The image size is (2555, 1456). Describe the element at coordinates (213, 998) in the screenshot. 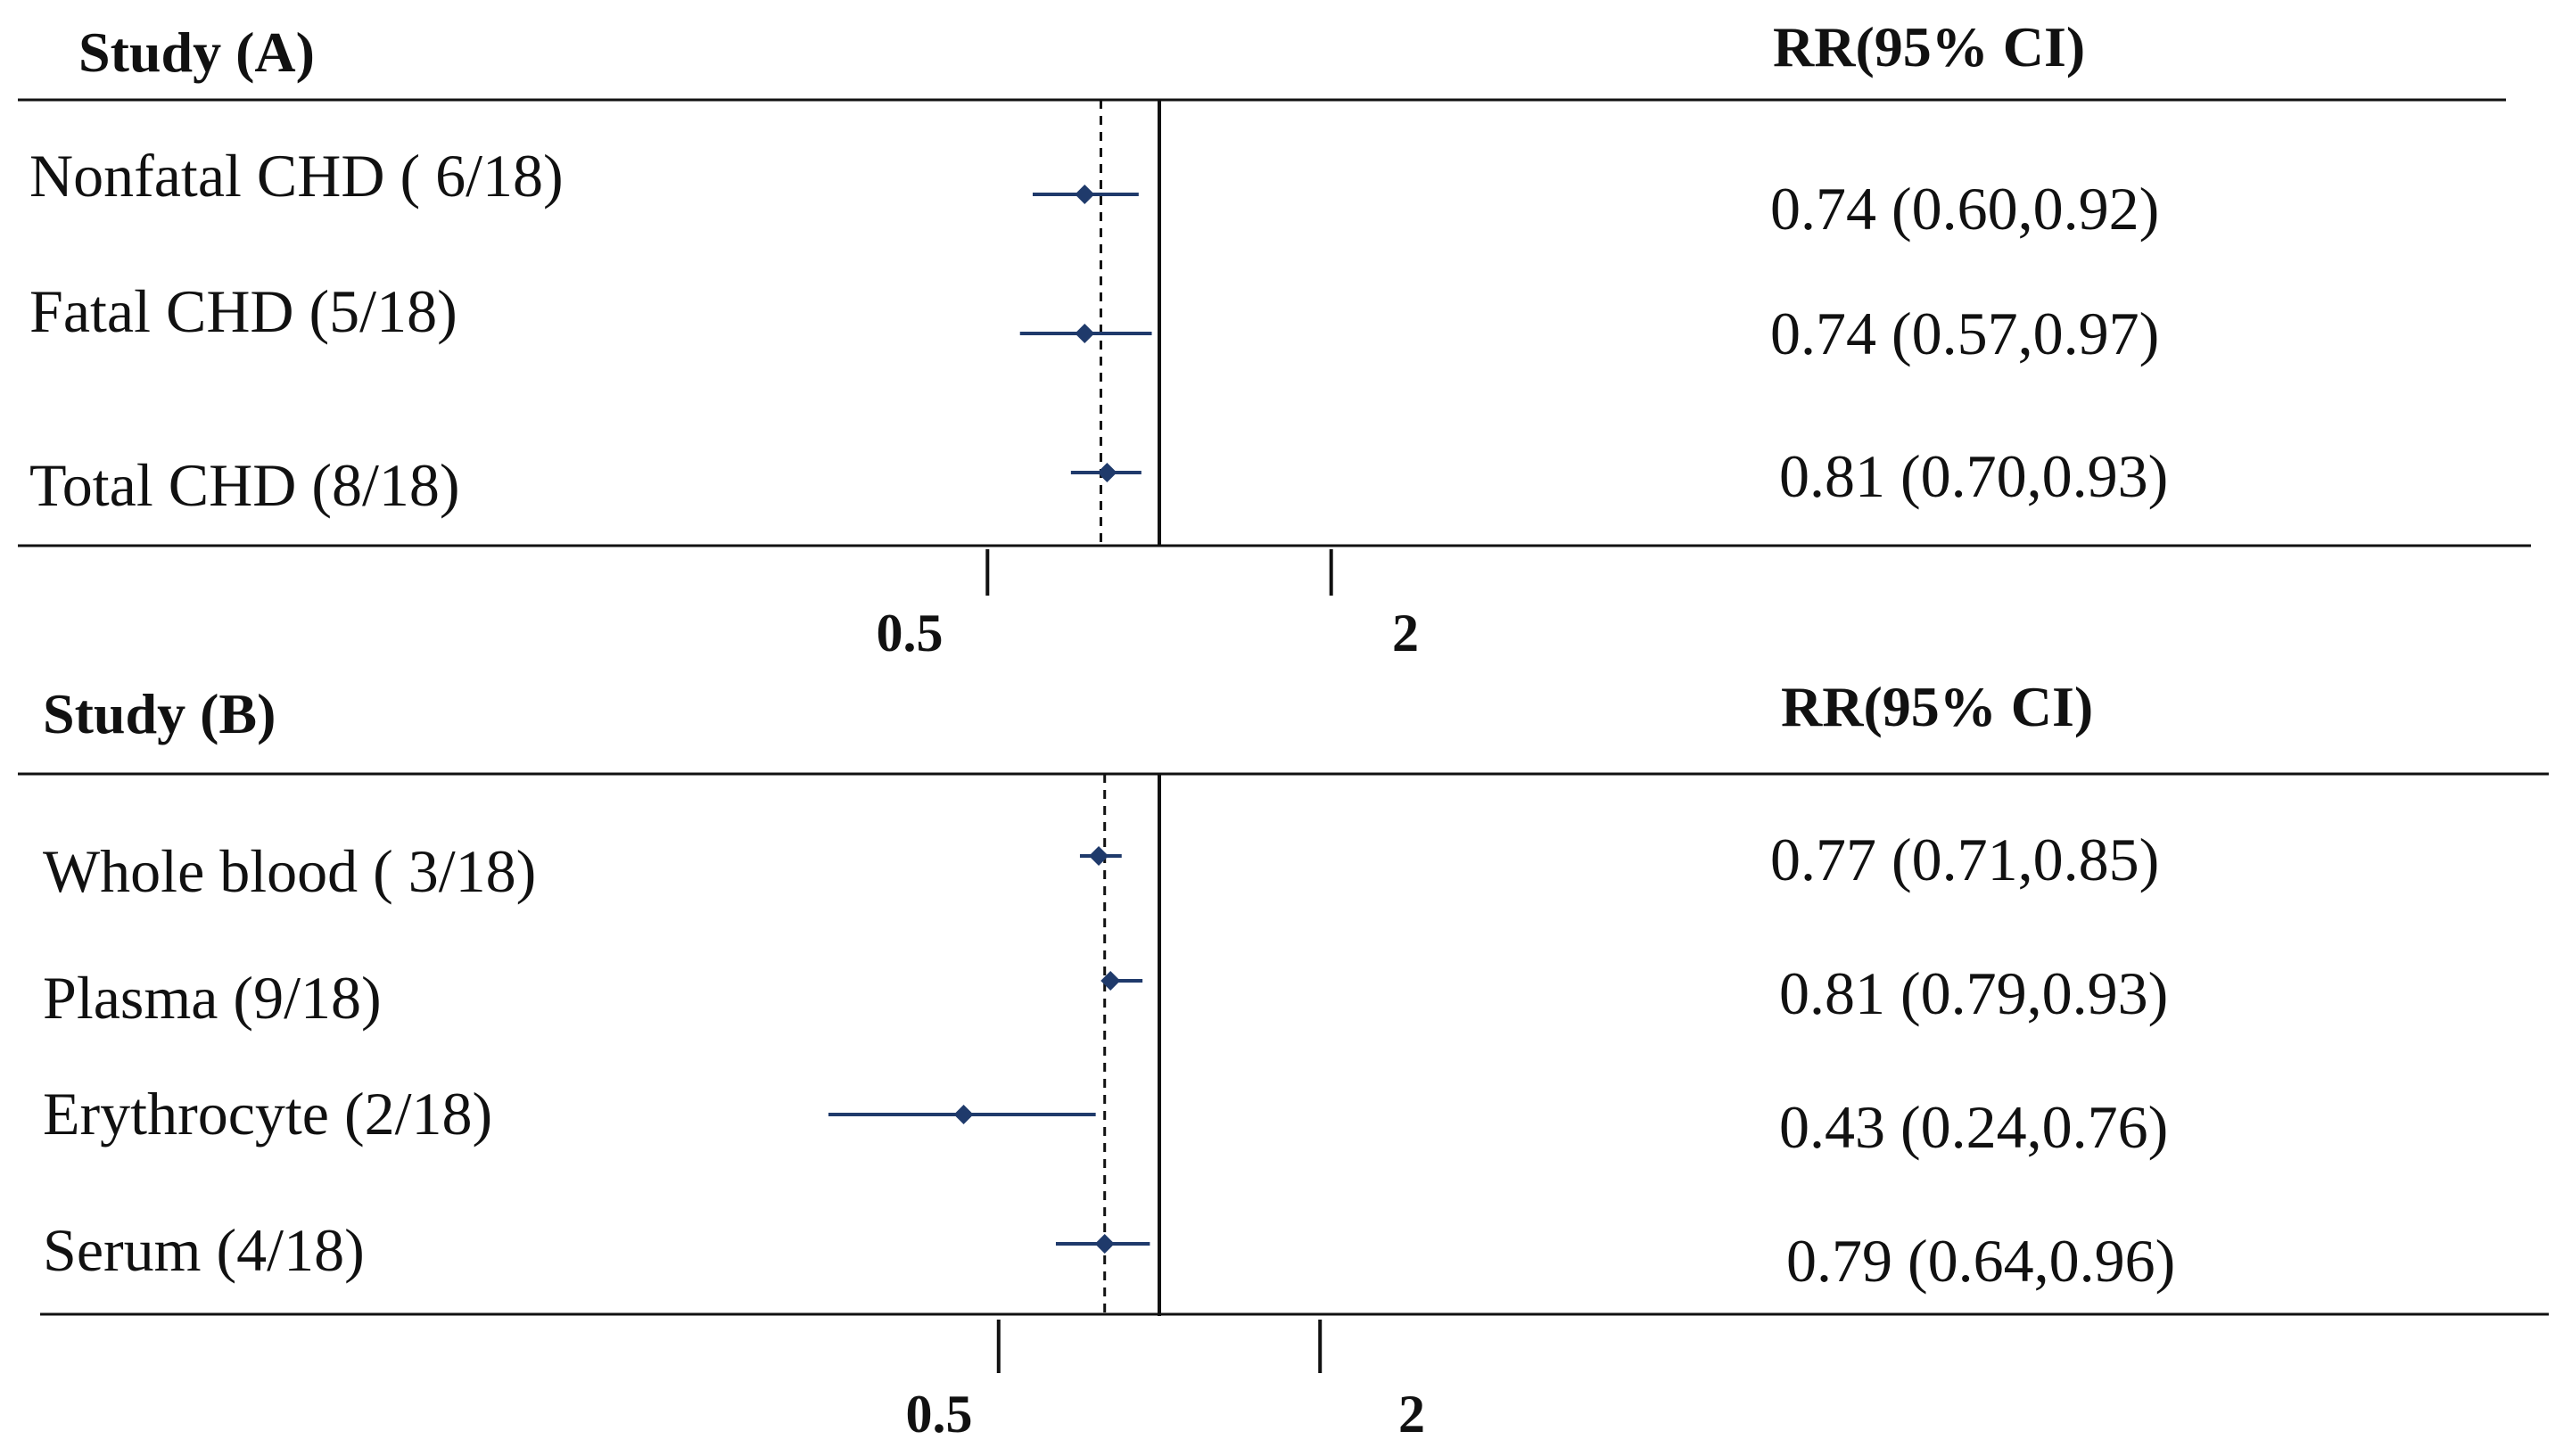

I see `panel-b-row-label: Plasma (9/18)` at that location.